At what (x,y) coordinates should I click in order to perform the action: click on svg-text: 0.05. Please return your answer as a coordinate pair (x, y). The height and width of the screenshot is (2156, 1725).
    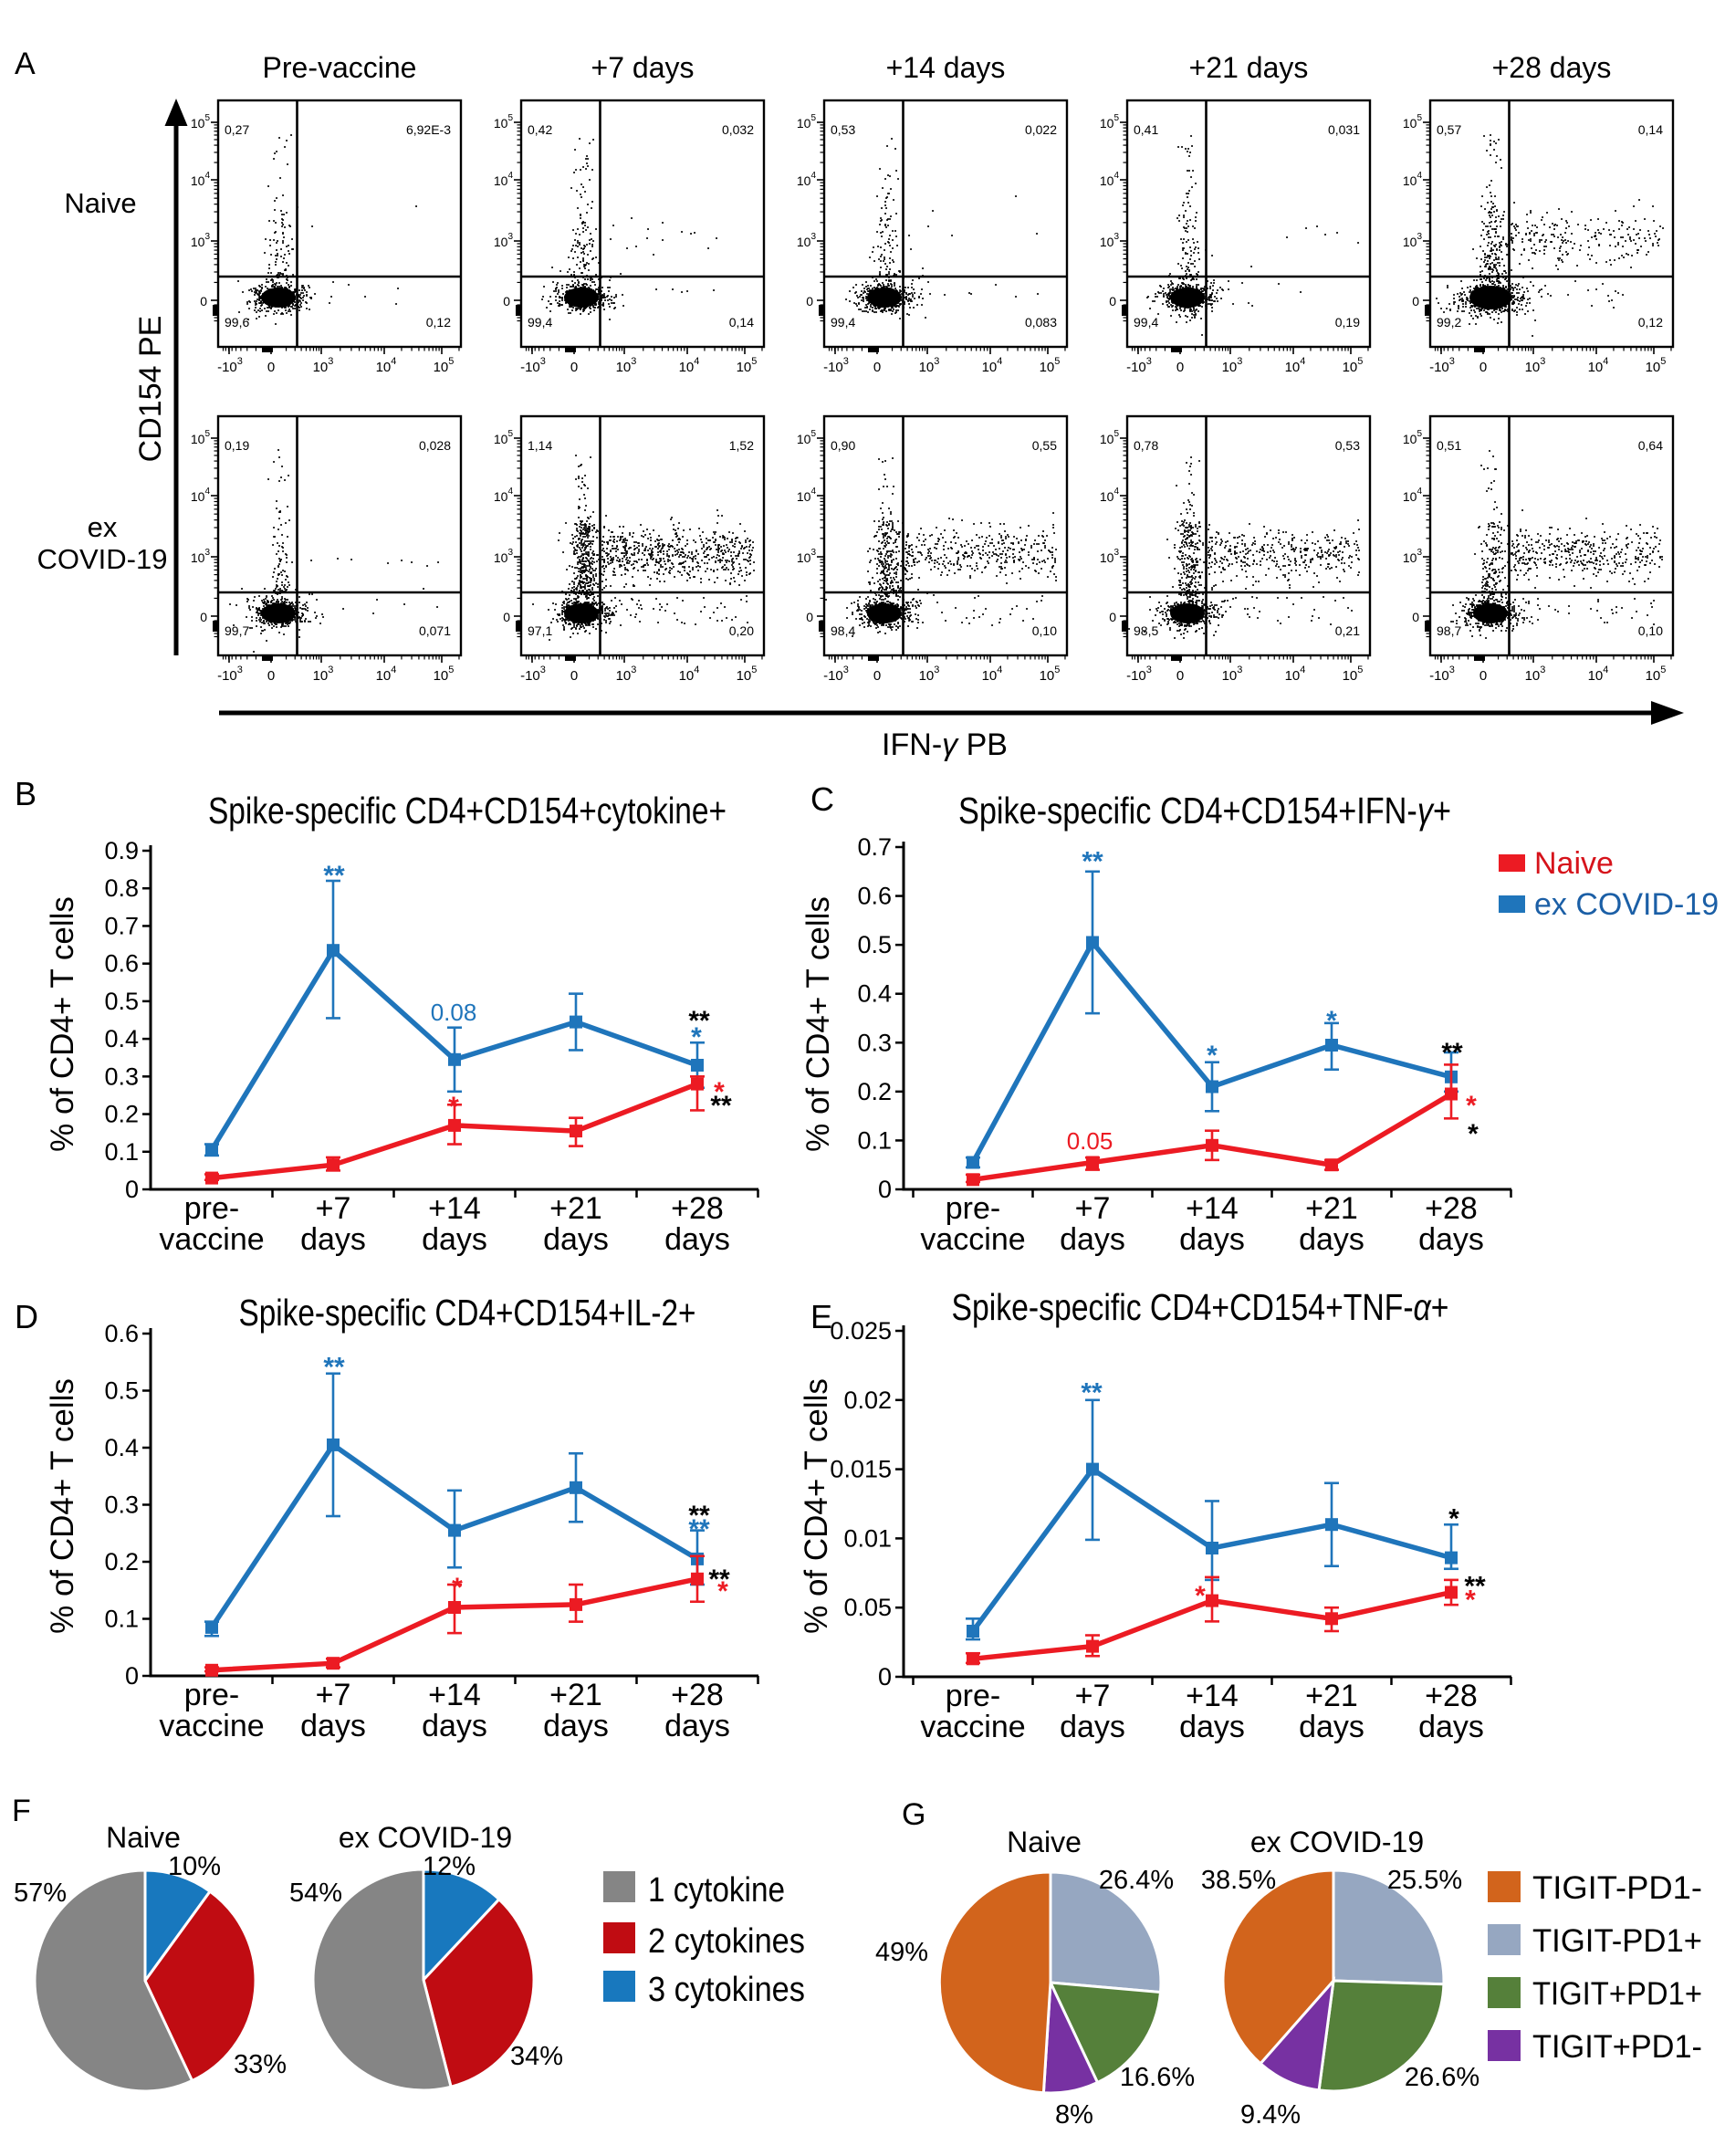
    Looking at the image, I should click on (867, 1608).